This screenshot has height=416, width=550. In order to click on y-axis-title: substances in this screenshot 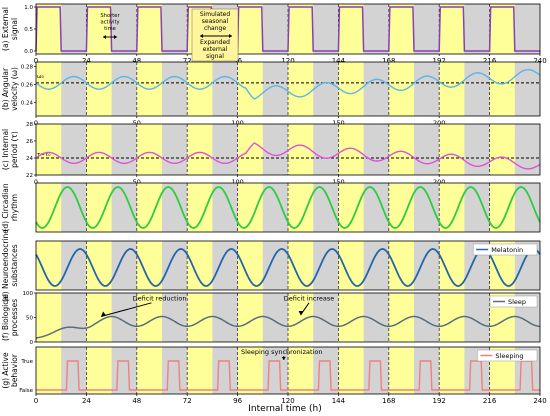, I will do `click(14, 265)`.